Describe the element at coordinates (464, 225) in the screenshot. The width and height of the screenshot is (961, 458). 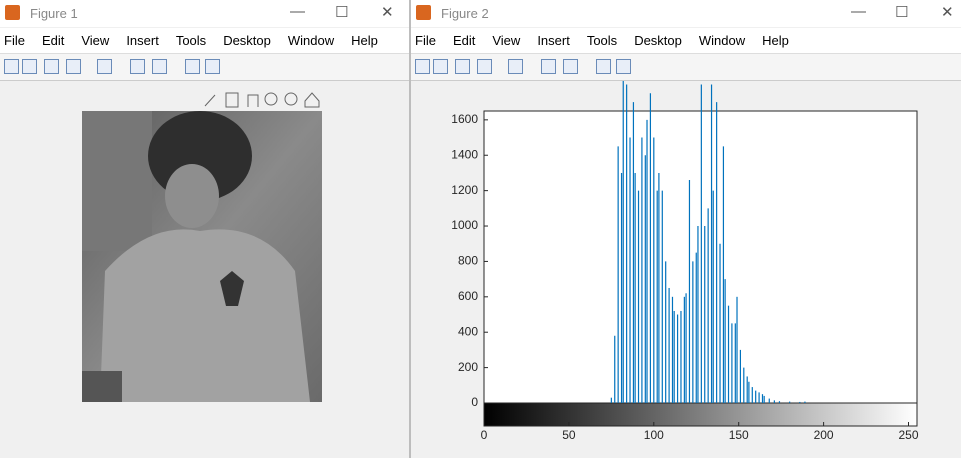
I see `y-tick-label: 1000` at that location.